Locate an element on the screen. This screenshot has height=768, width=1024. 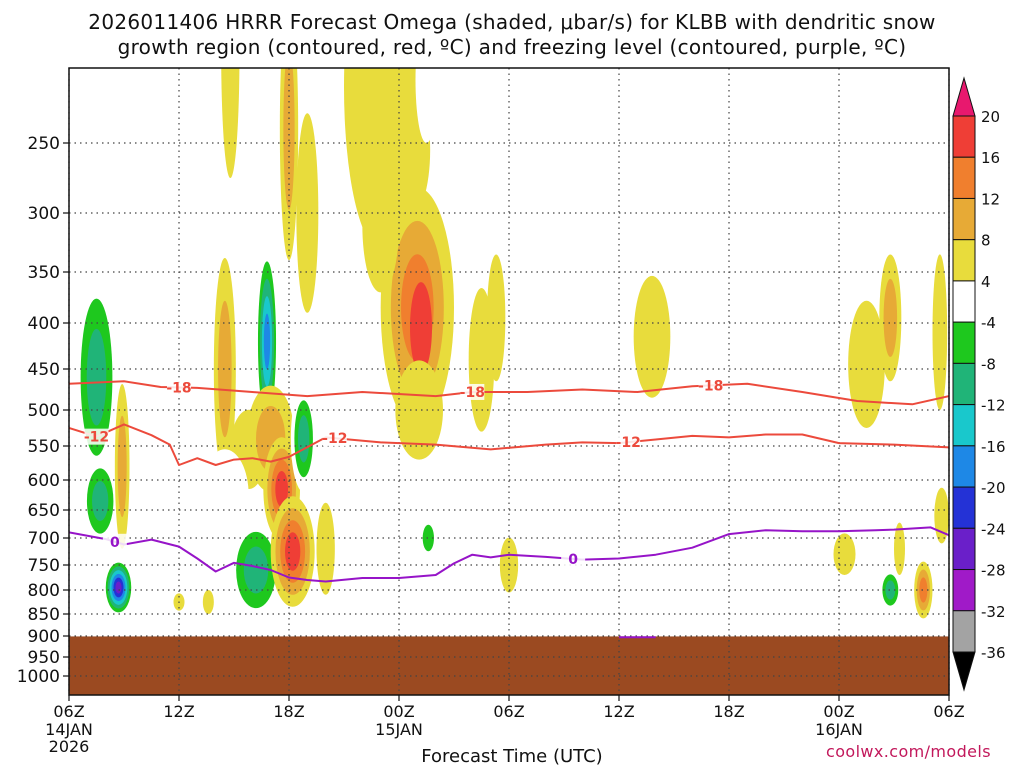
colorbar-bin--20--16 is located at coordinates (964, 466).